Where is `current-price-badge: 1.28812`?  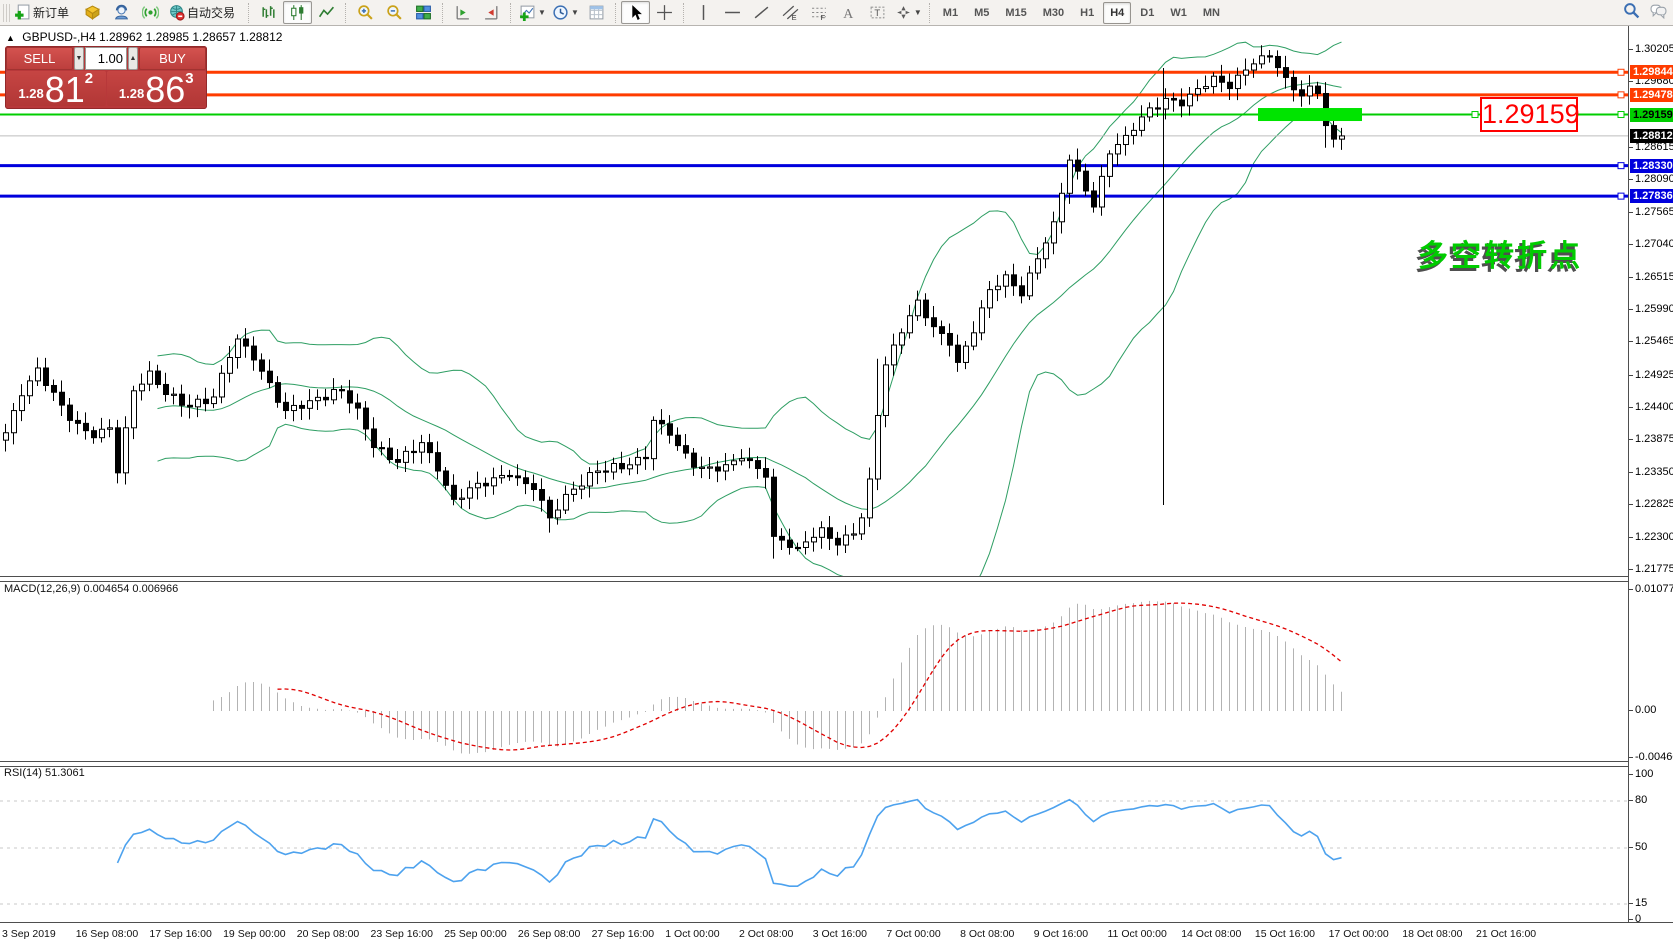
current-price-badge: 1.28812 is located at coordinates (1651, 135).